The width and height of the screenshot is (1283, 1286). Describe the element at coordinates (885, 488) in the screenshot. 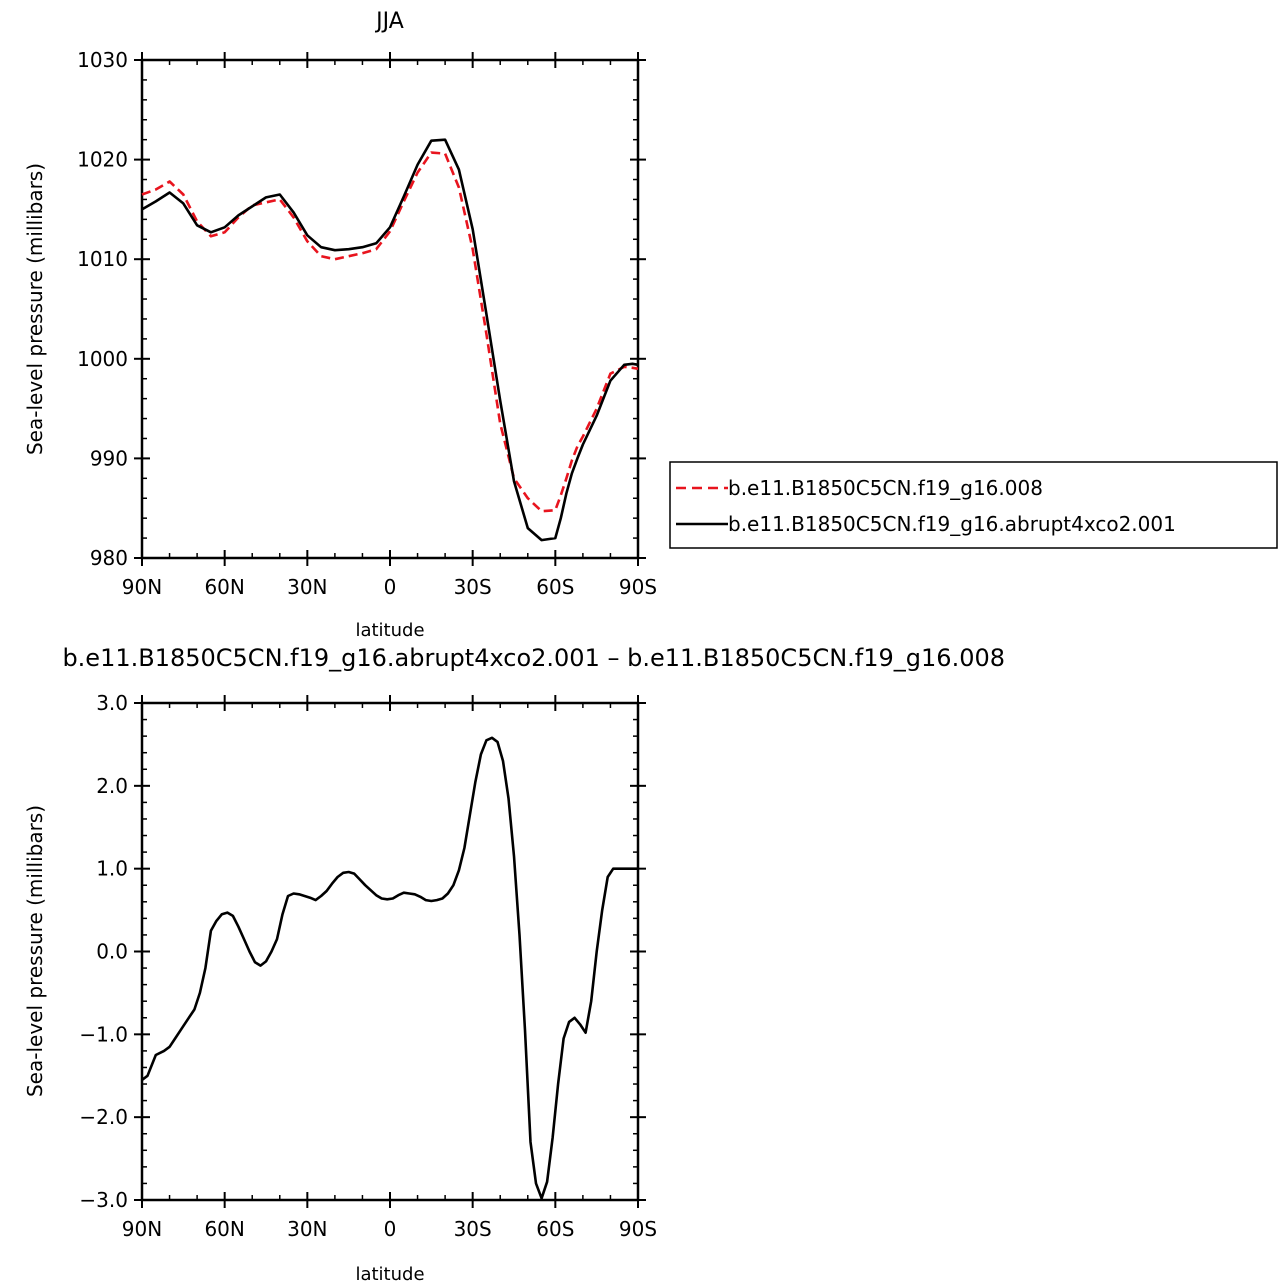

I see `legend-label-0: b.e11.B1850C5CN.f19_g16.008` at that location.